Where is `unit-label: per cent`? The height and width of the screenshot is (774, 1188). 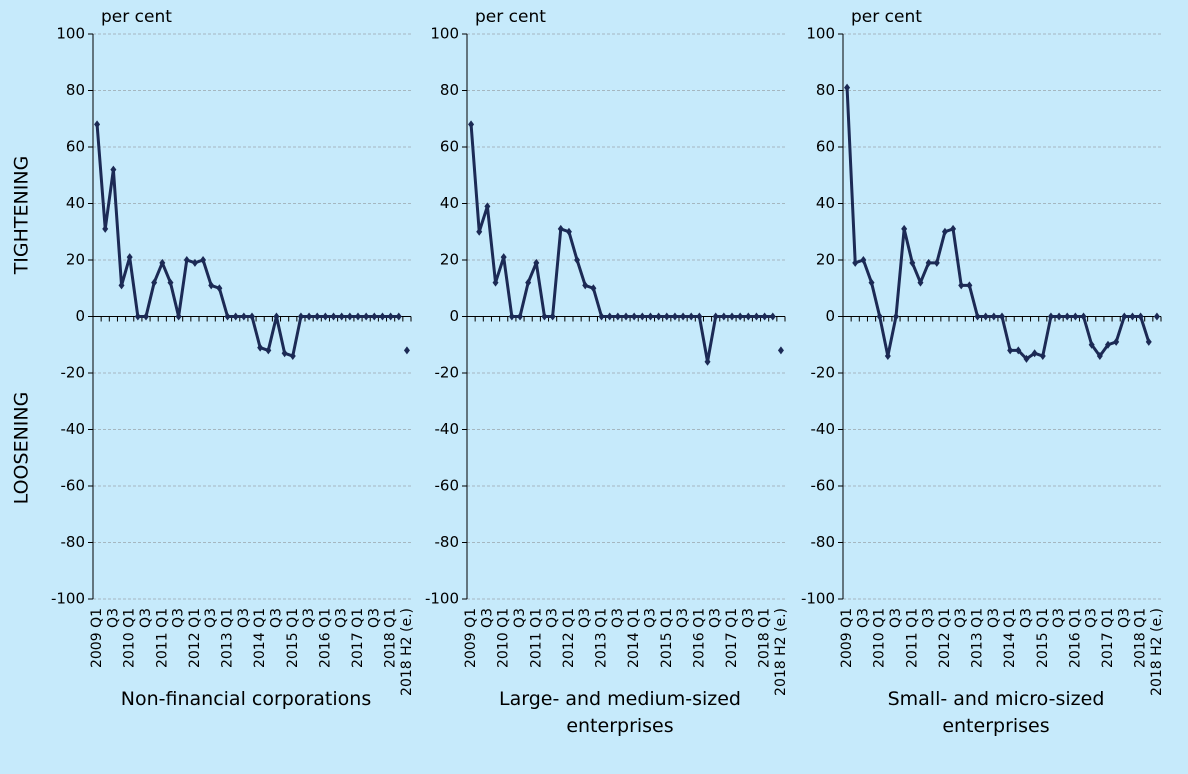
unit-label: per cent is located at coordinates (510, 17).